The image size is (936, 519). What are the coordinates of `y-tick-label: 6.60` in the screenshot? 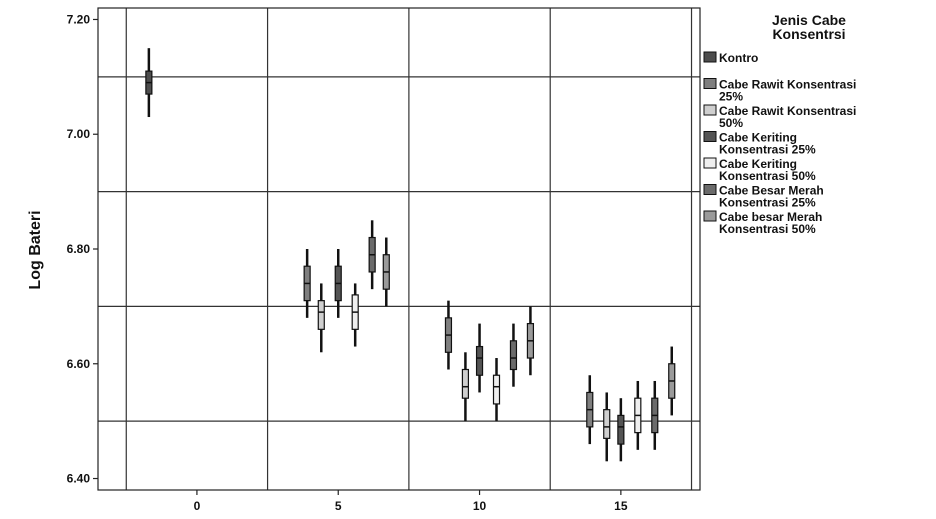 It's located at (79, 364).